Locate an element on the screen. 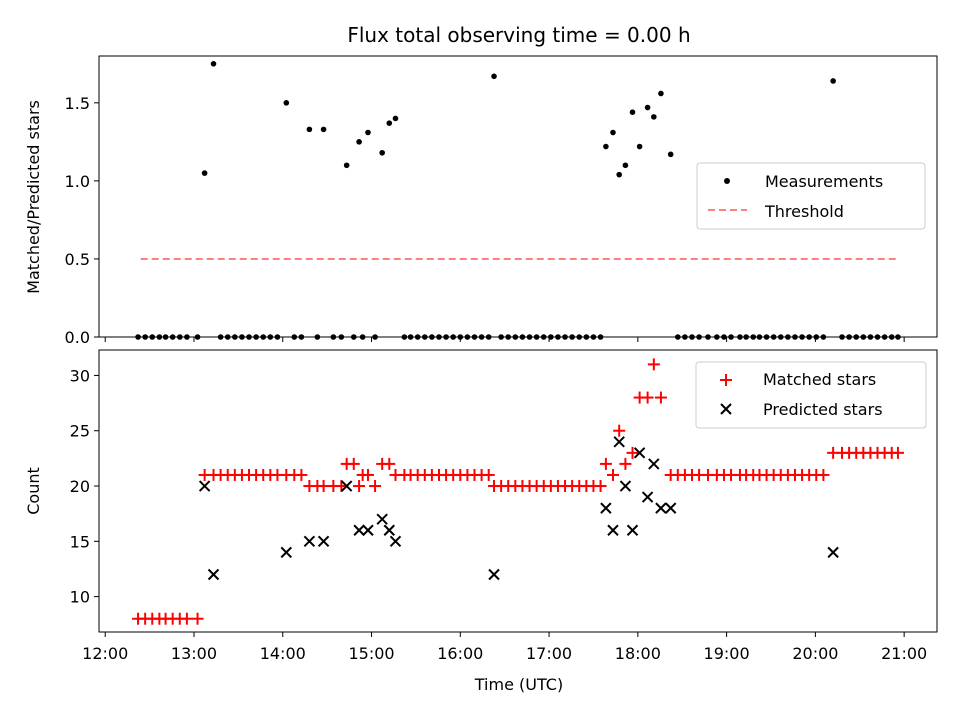 Image resolution: width=960 pixels, height=720 pixels. bottom-y-tick-label: 10 is located at coordinates (80, 597).